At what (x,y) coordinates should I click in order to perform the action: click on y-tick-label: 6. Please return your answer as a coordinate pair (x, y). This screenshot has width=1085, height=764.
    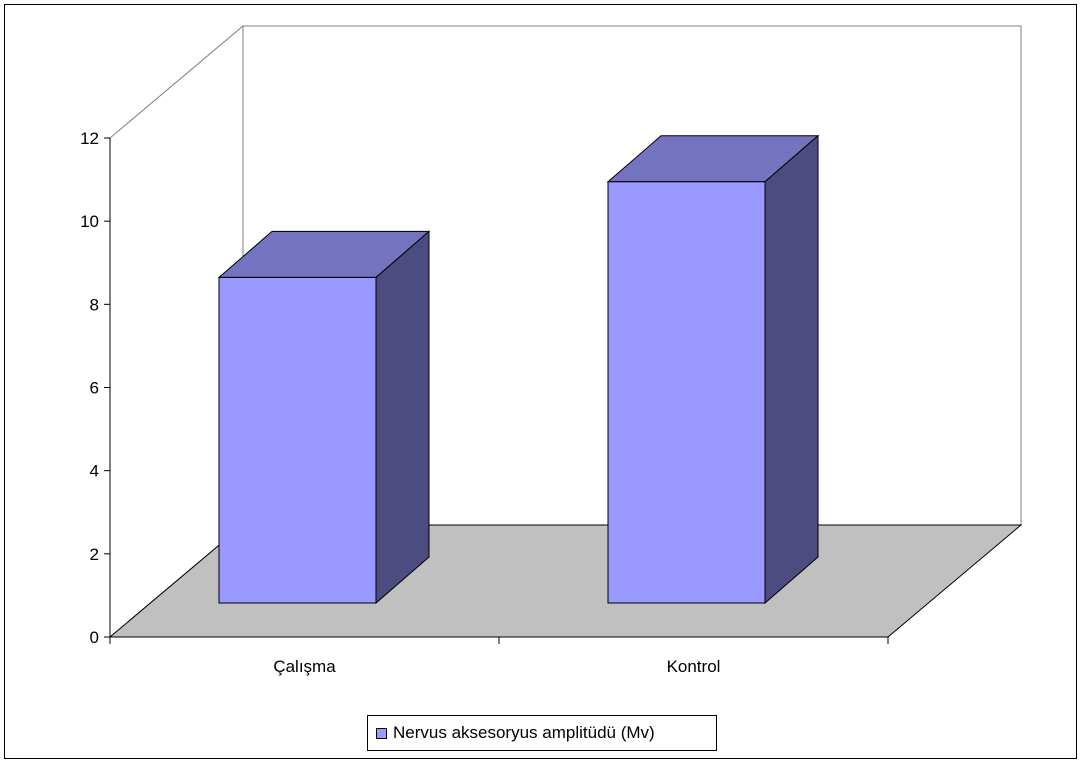
    Looking at the image, I should click on (94, 388).